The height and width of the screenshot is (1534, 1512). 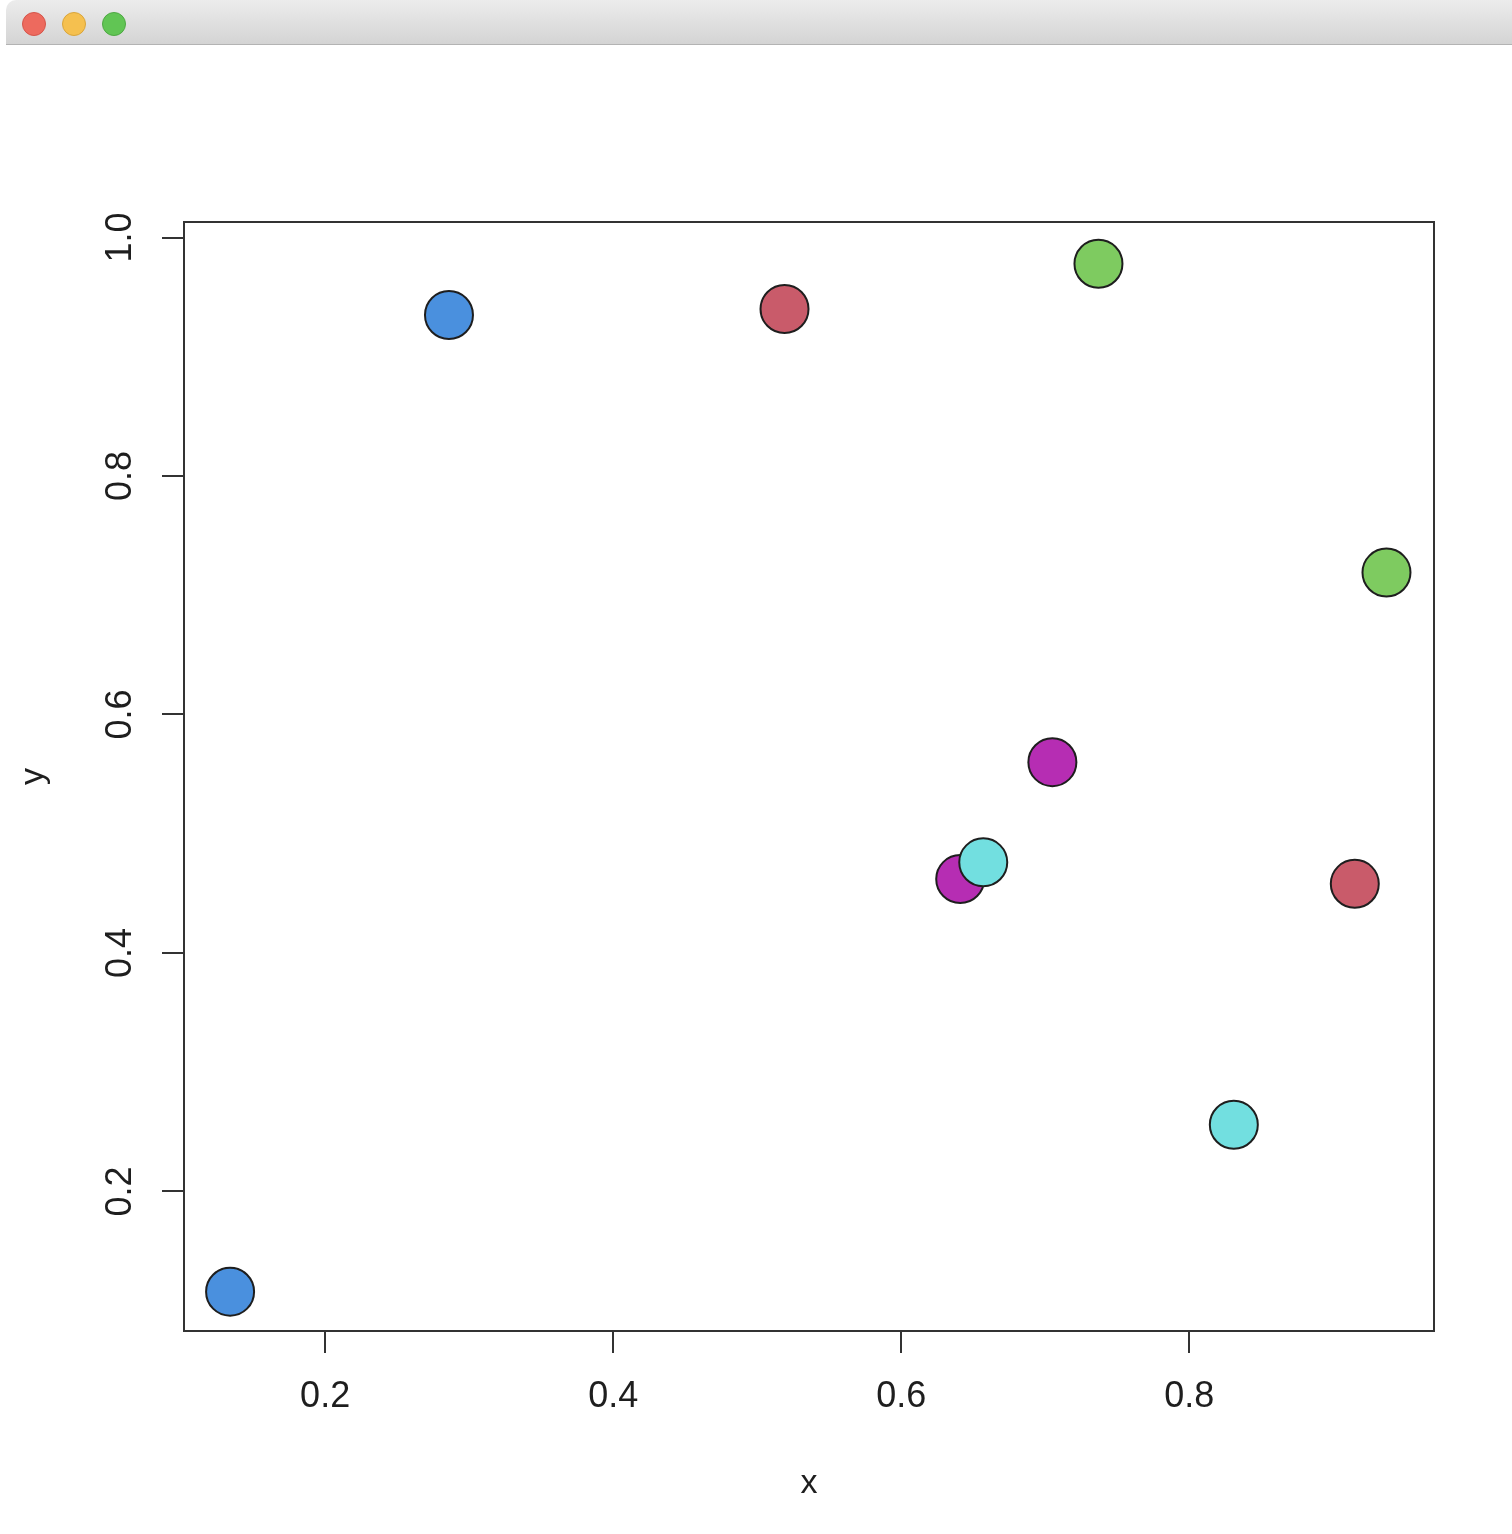 What do you see at coordinates (118, 476) in the screenshot?
I see `y-tick-label: 0.8` at bounding box center [118, 476].